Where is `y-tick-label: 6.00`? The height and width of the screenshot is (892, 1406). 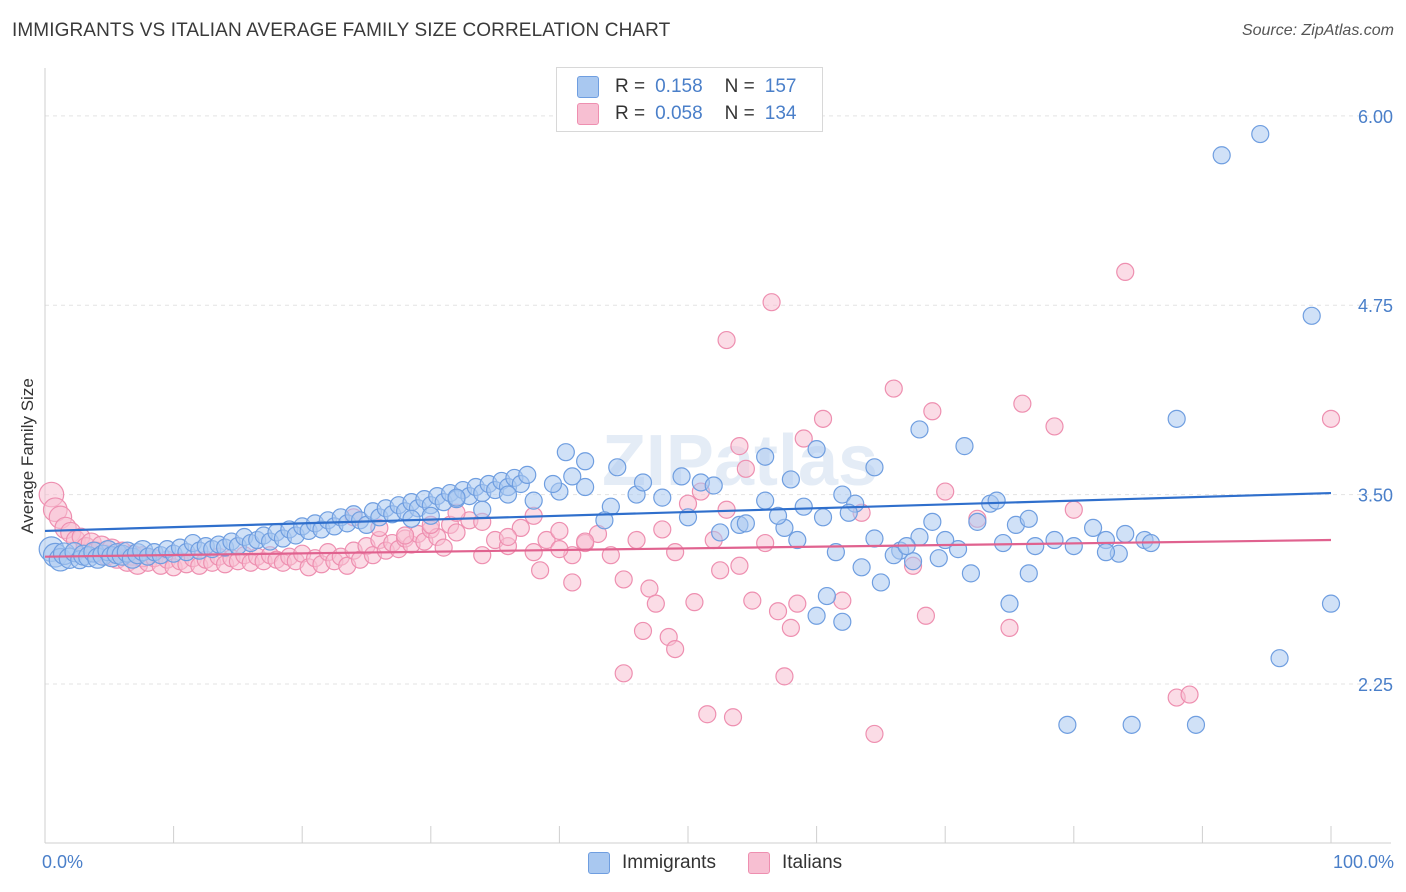
y-tick-label: 6.00 is located at coordinates (1375, 117).